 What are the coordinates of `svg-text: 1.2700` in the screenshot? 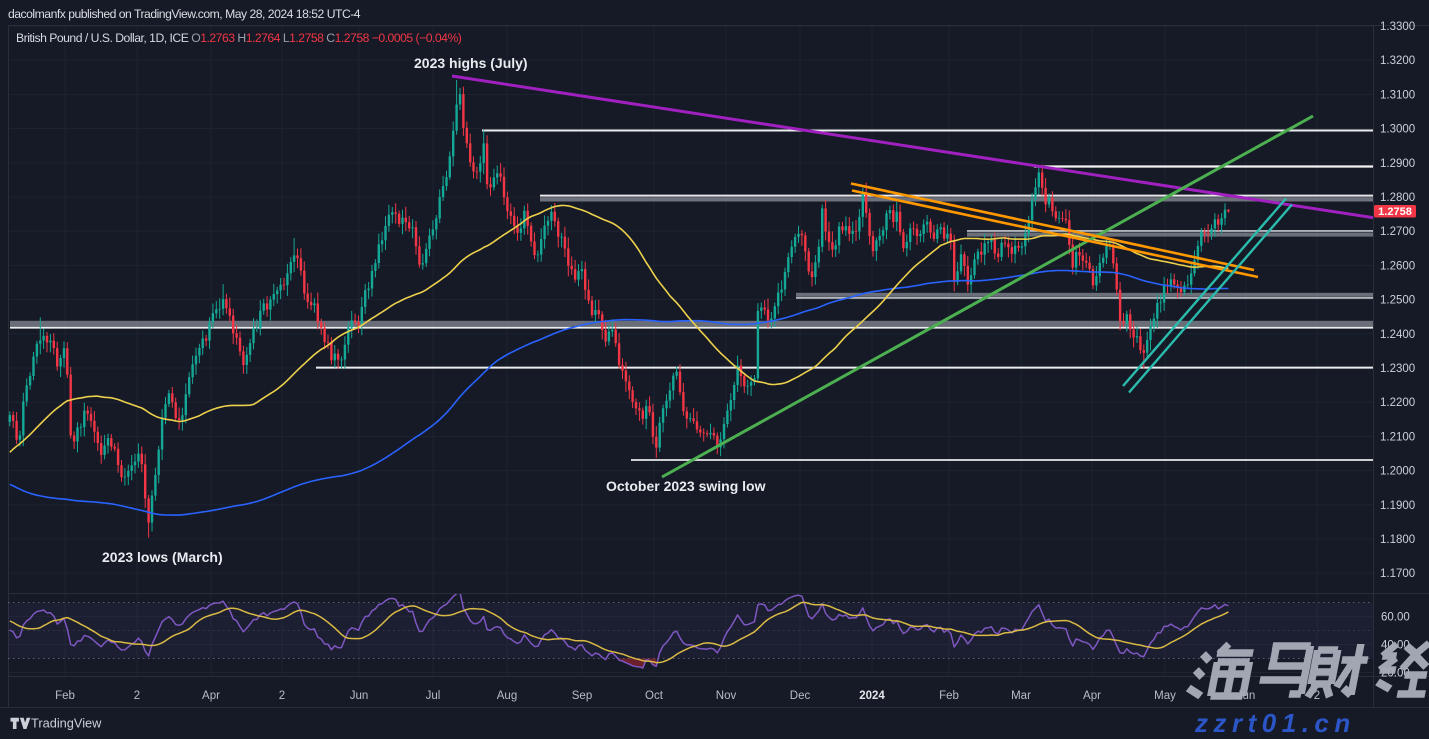 It's located at (1397, 232).